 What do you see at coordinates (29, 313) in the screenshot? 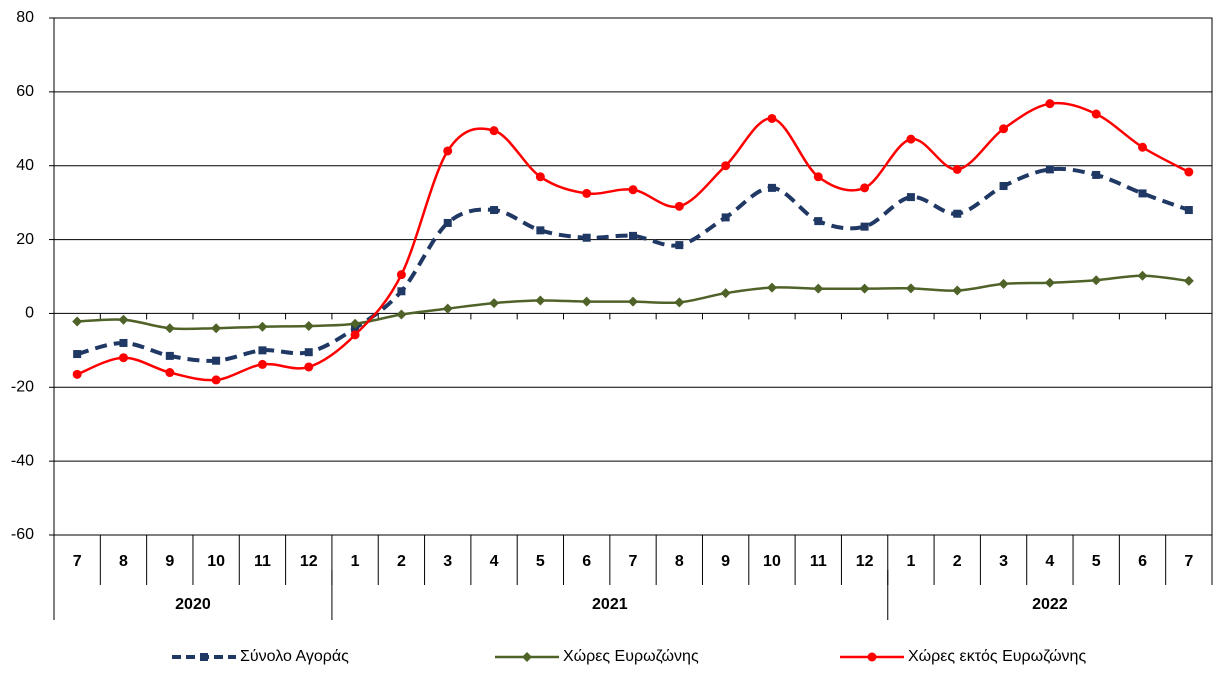
I see `y-tick-label: 0` at bounding box center [29, 313].